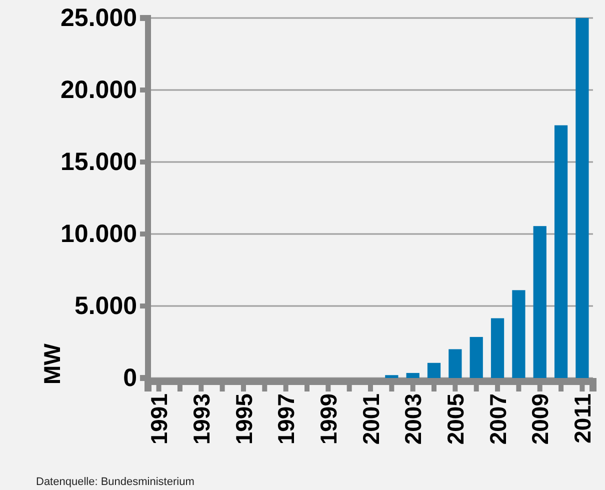 The width and height of the screenshot is (605, 490). I want to click on y-tick-label: 20.000, so click(98, 90).